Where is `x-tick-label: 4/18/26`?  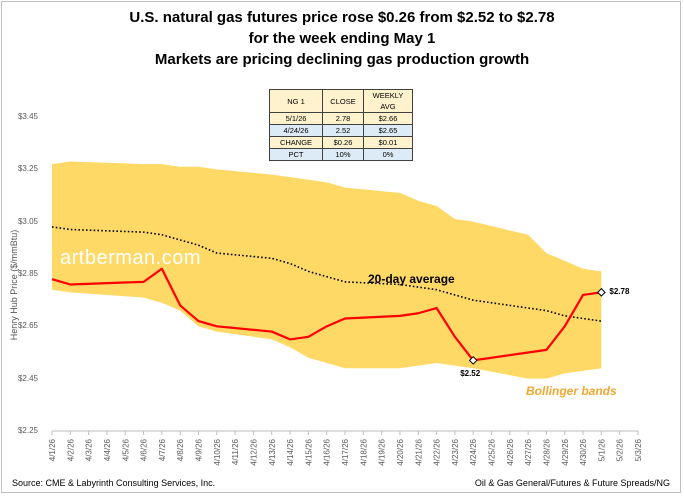
x-tick-label: 4/18/26 is located at coordinates (363, 451).